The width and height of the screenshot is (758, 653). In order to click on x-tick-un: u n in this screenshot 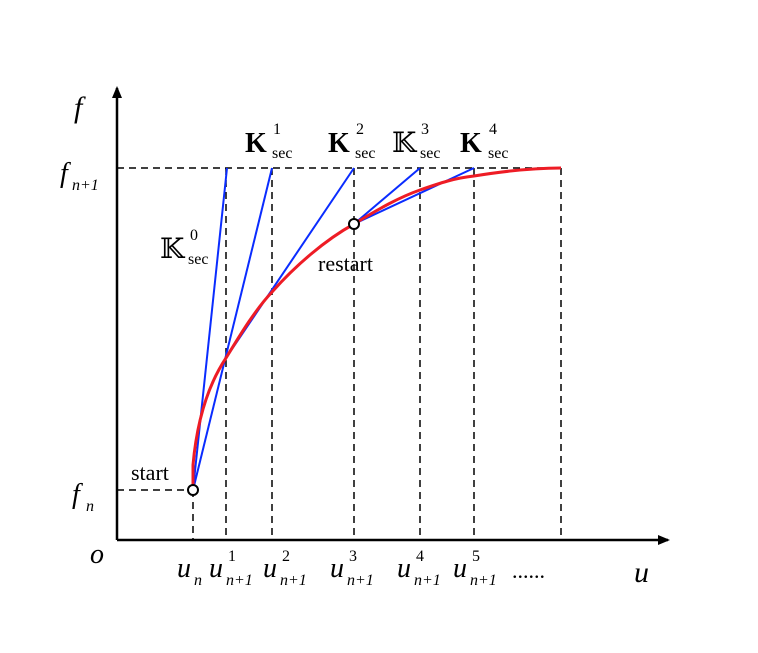, I will do `click(189, 571)`.